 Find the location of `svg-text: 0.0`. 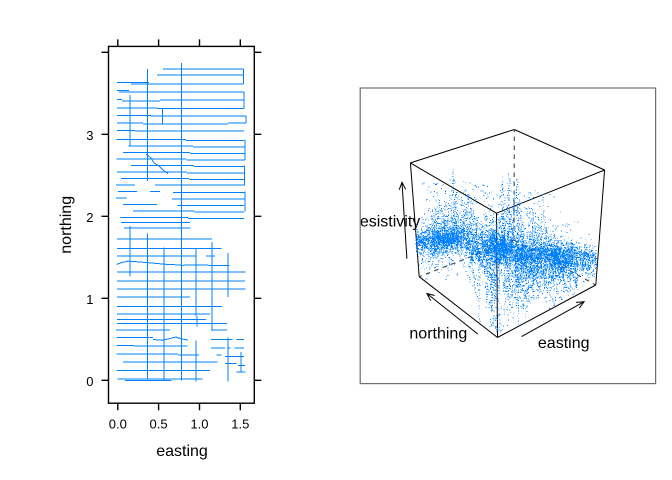

svg-text: 0.0 is located at coordinates (118, 424).